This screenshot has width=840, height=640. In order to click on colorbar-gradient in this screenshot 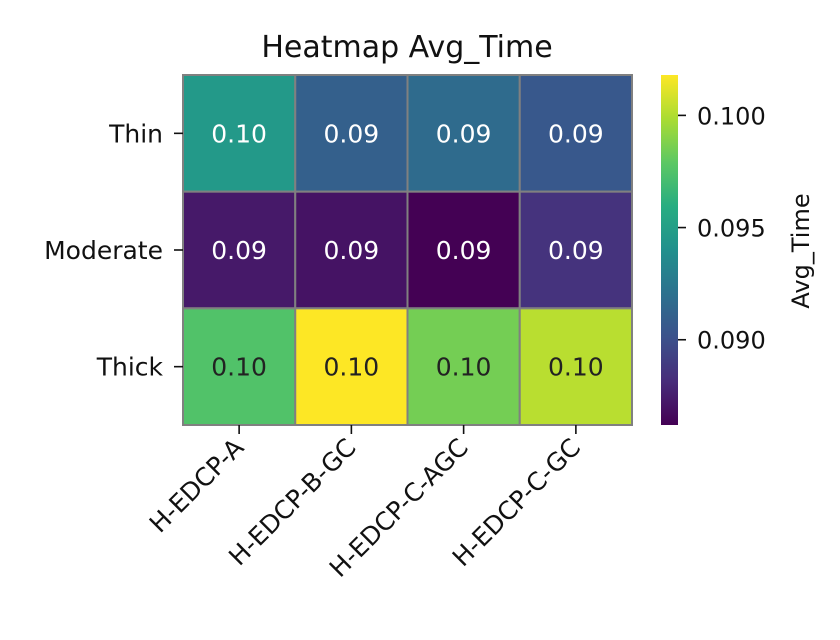, I will do `click(669, 250)`.